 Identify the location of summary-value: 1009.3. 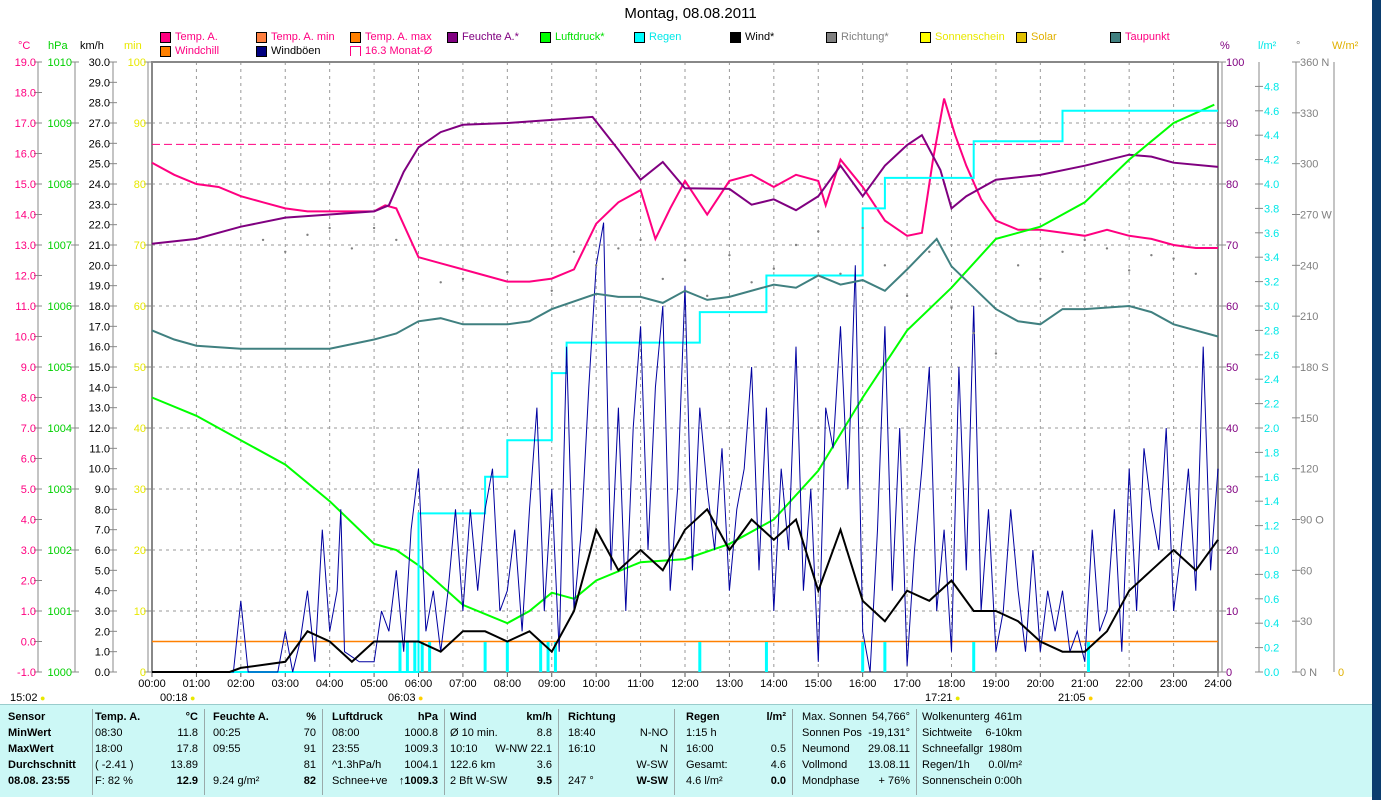
(421, 749).